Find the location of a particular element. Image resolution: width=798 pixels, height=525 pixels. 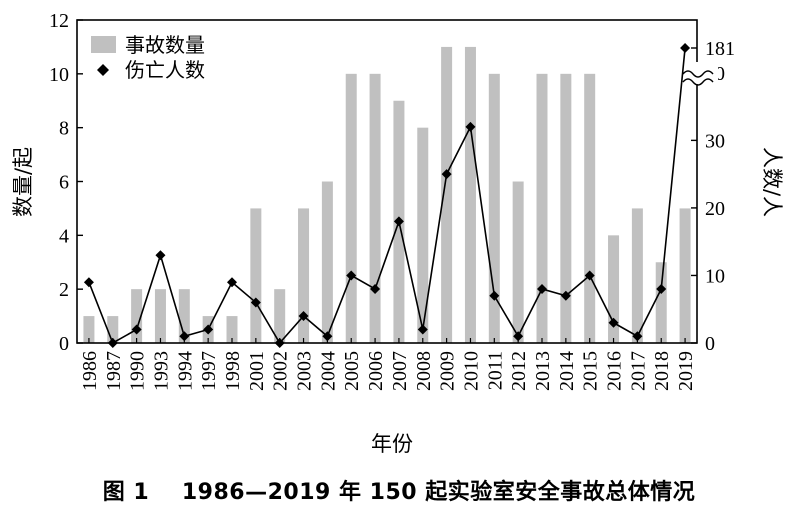

casualty-point-2016 is located at coordinates (613, 322).